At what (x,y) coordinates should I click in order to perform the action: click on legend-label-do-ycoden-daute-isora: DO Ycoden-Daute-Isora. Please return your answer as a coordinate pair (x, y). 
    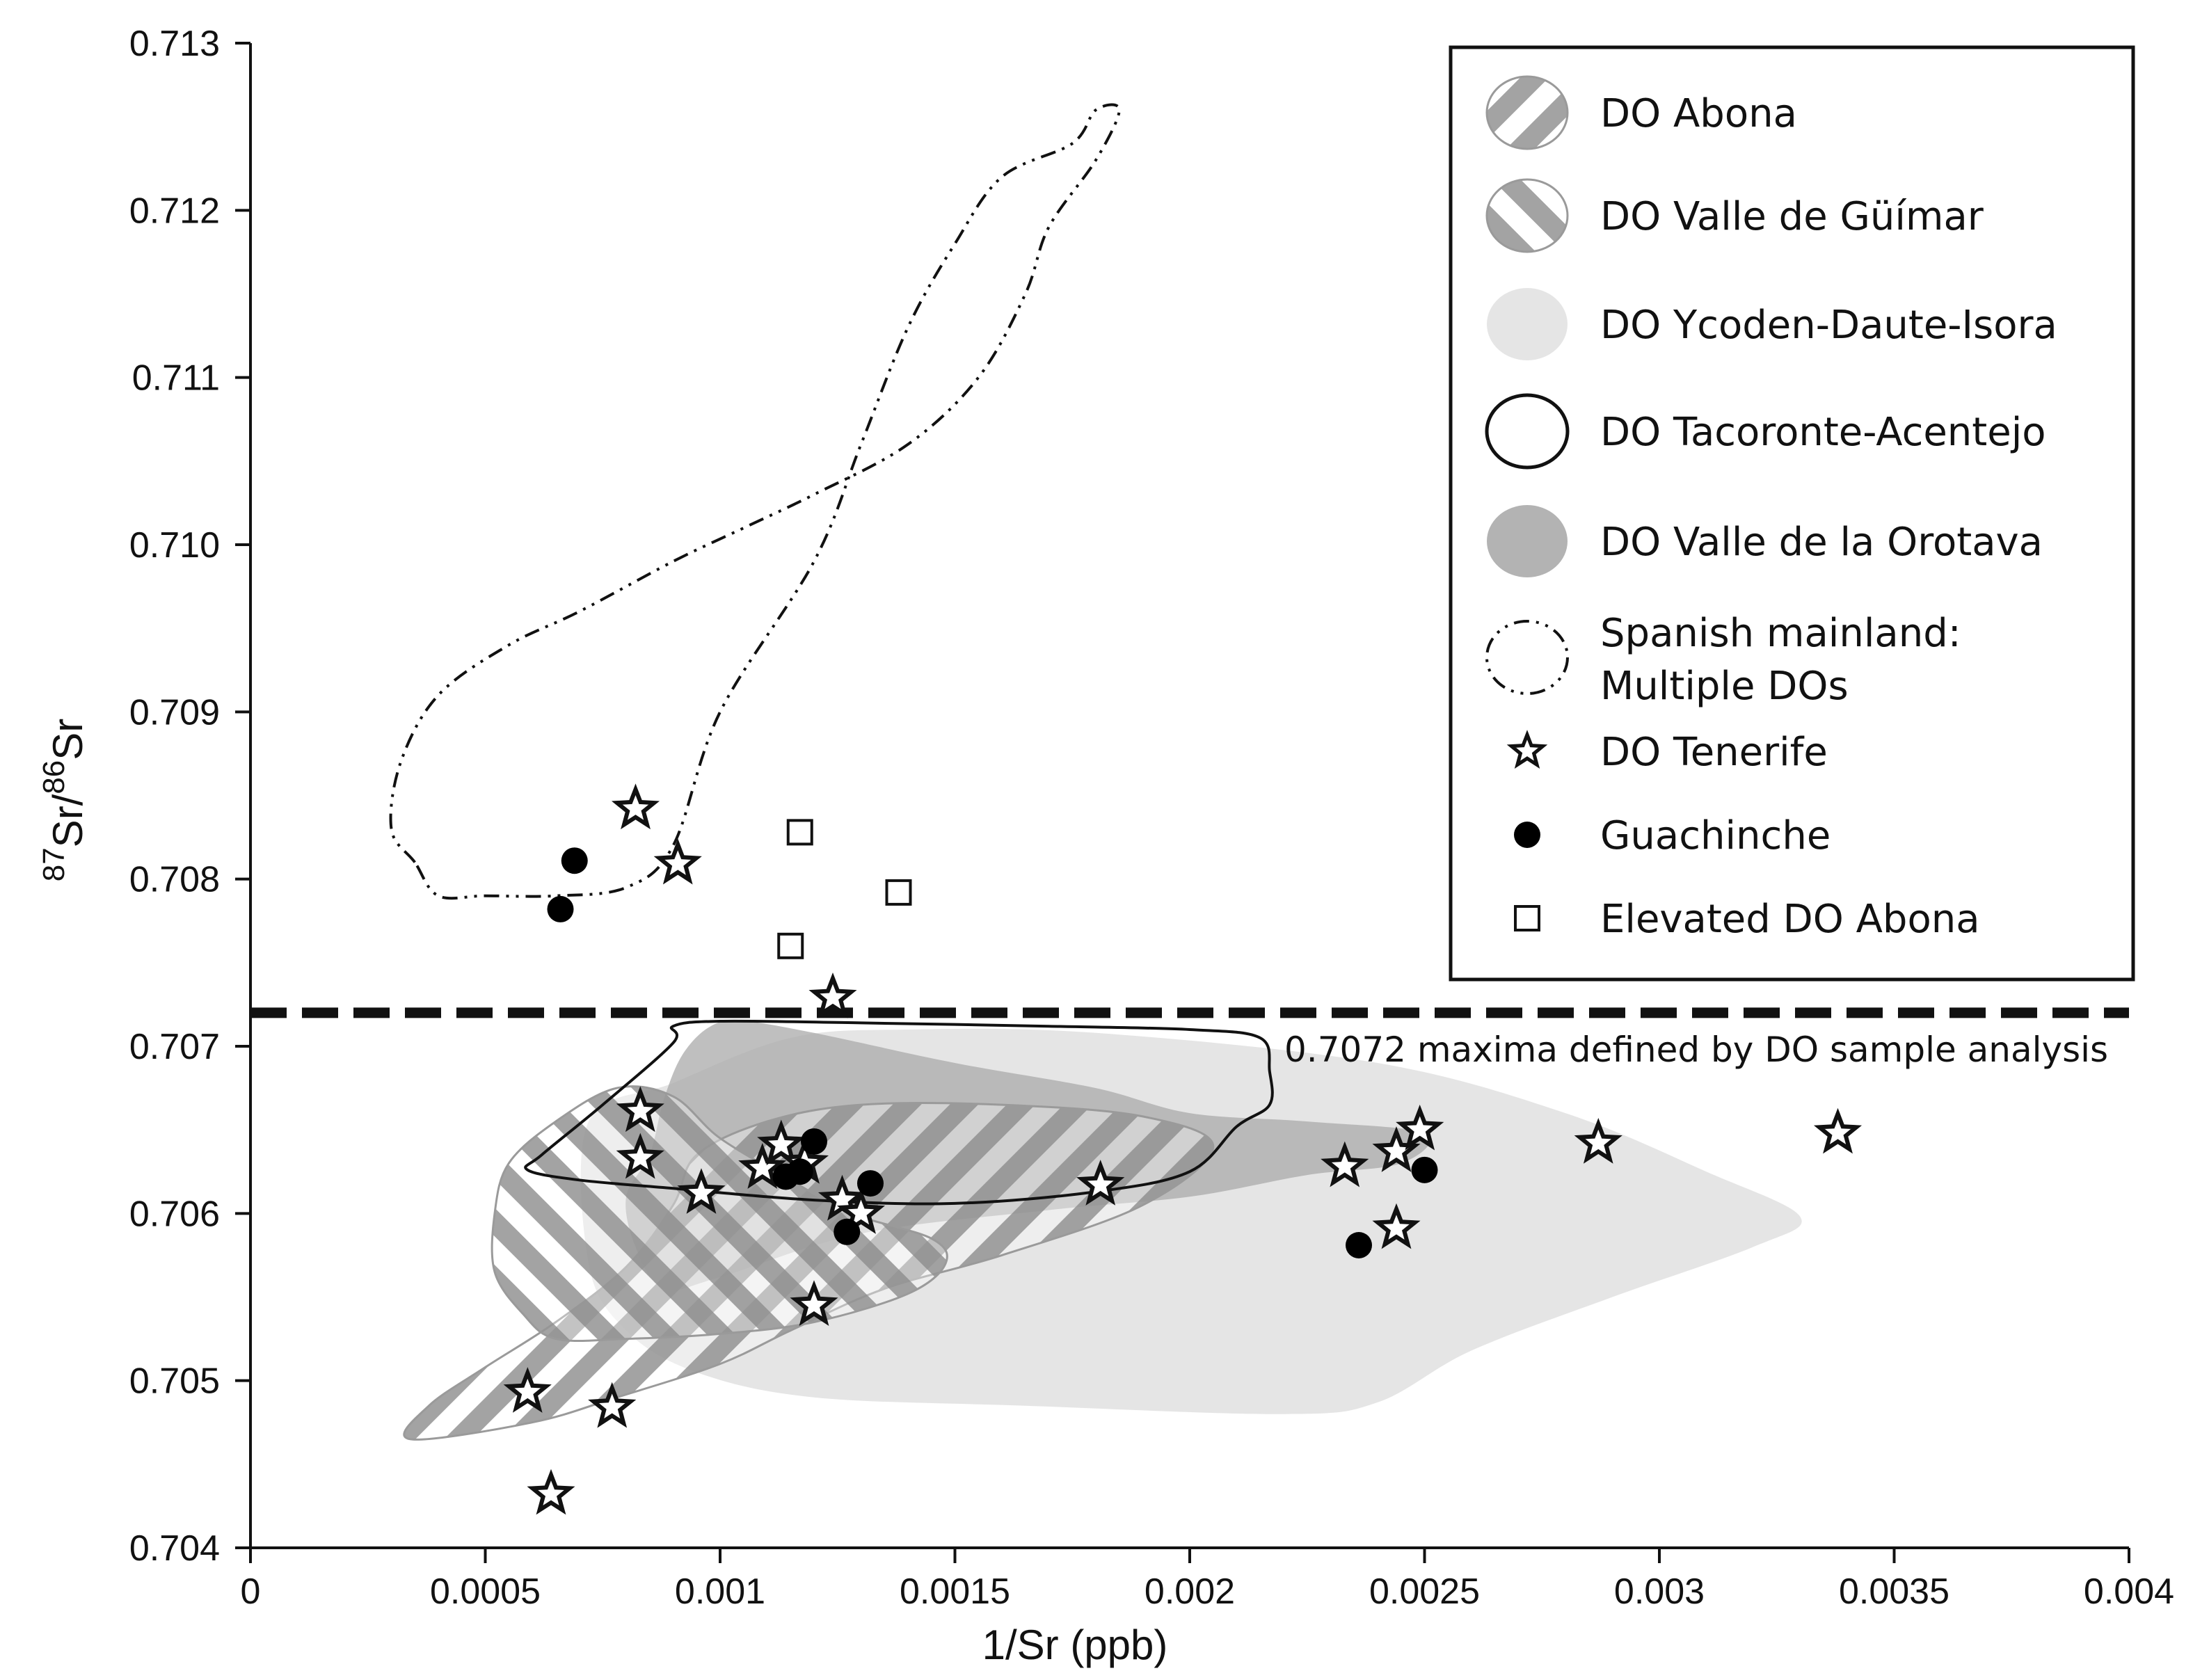
    Looking at the image, I should click on (1828, 325).